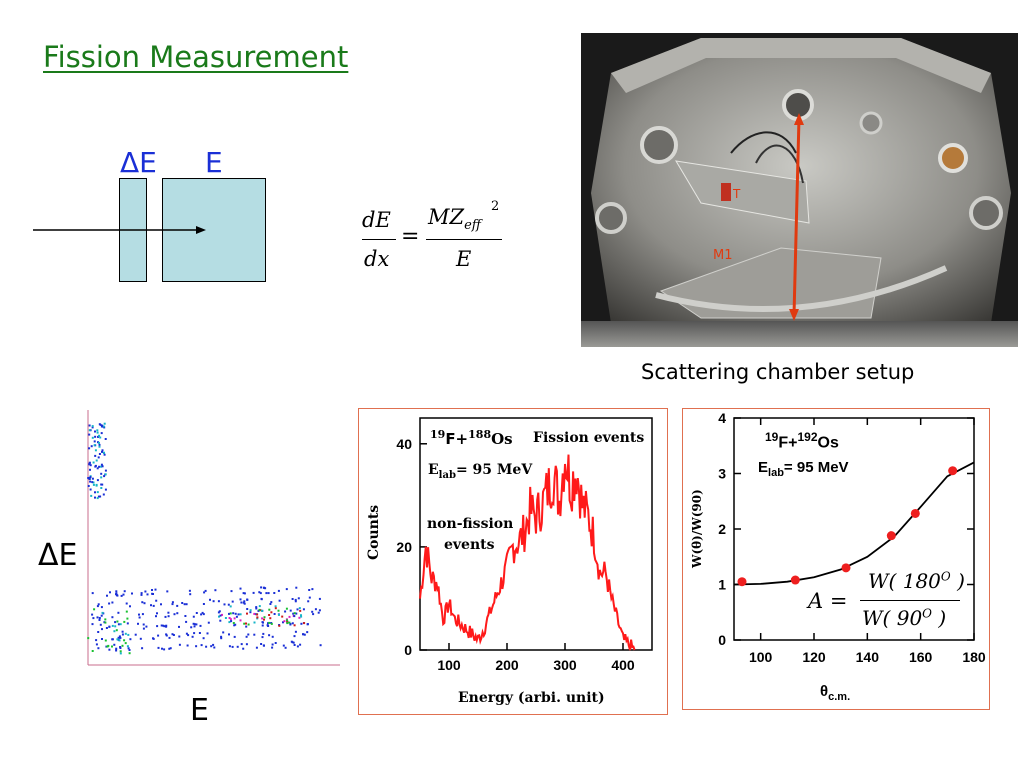  I want to click on angular-energy-label: Elab= 95 MeV, so click(803, 469).